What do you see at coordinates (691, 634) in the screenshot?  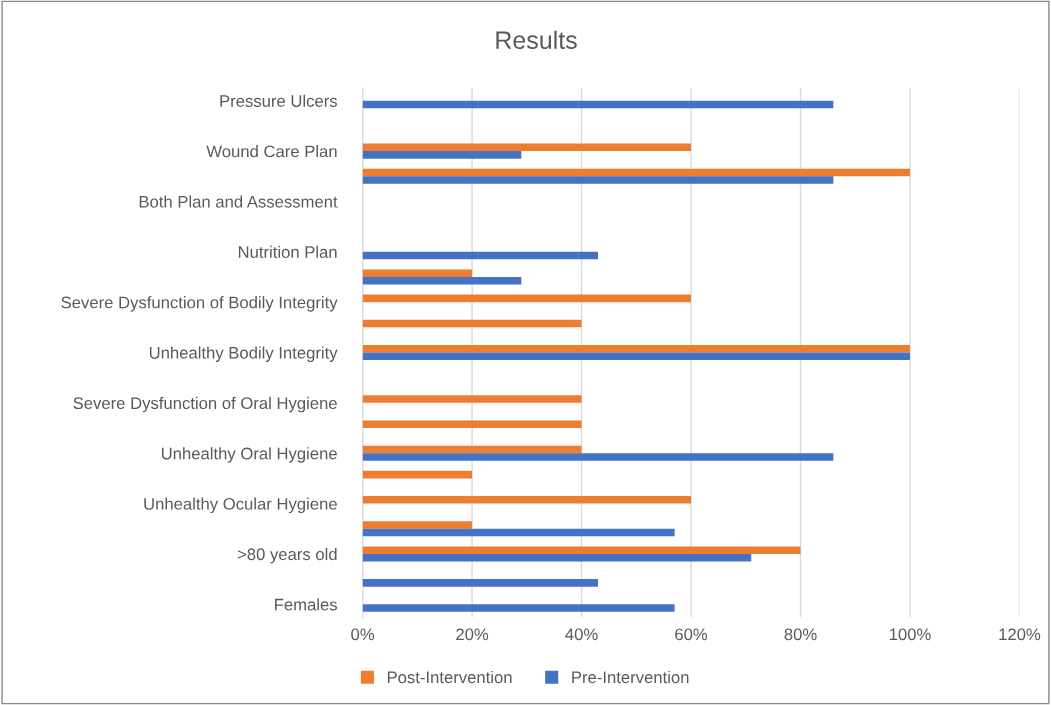 I see `x-tick-label: 60%` at bounding box center [691, 634].